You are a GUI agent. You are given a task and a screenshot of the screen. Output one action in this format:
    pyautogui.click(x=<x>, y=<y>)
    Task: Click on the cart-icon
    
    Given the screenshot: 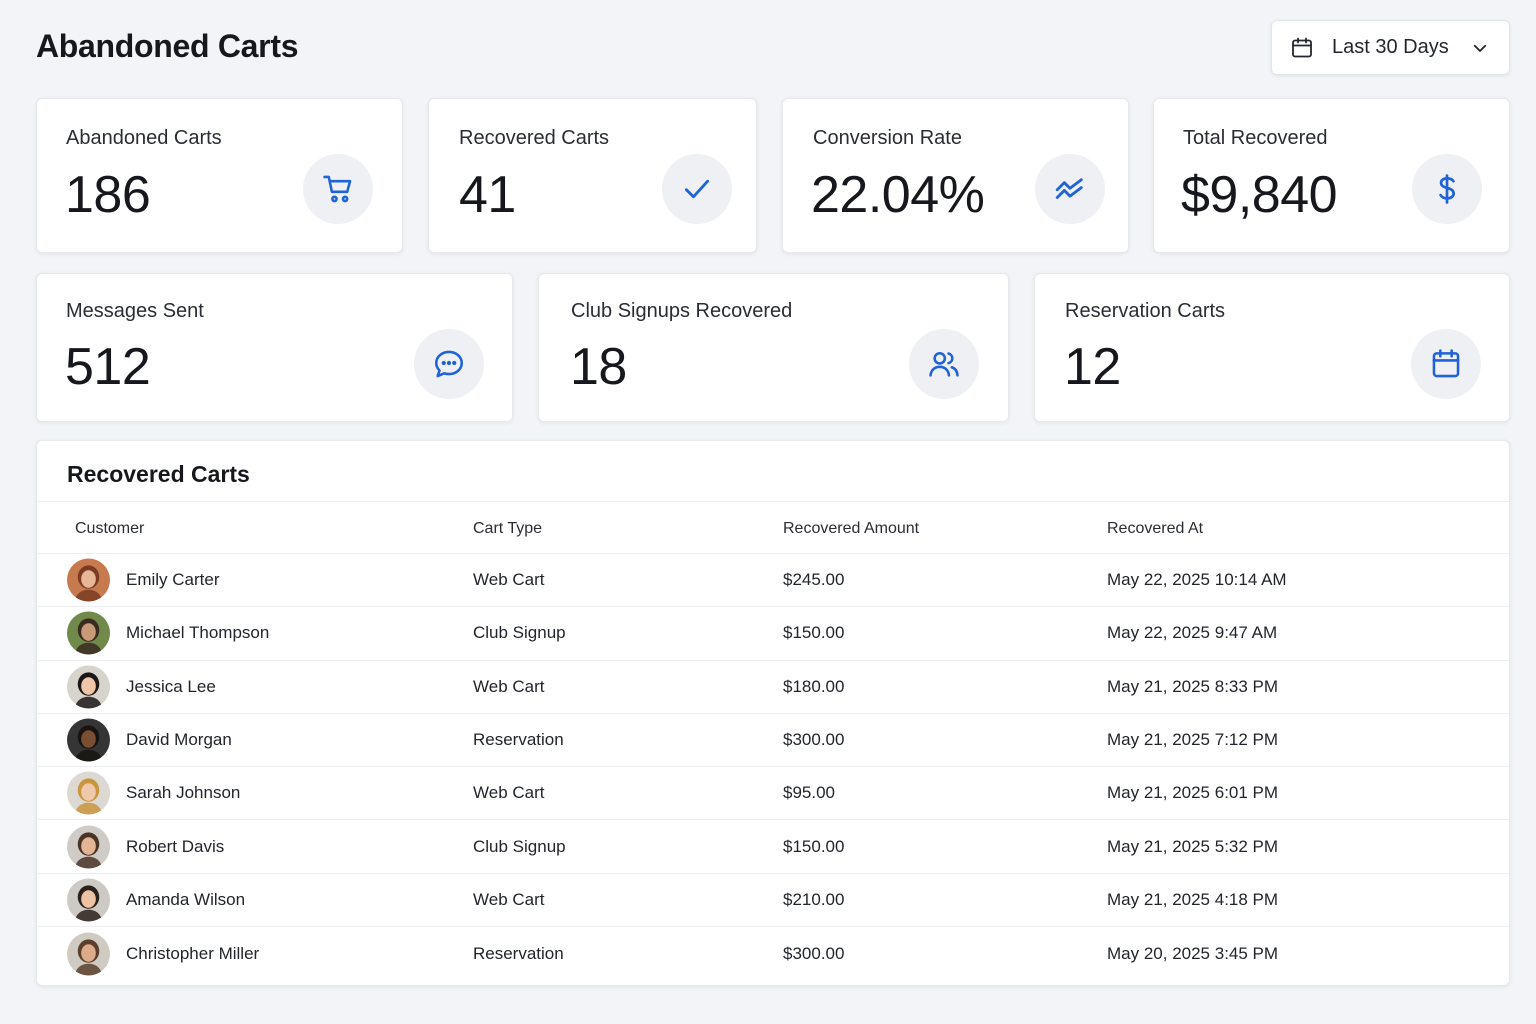 What is the action you would take?
    pyautogui.click(x=338, y=189)
    